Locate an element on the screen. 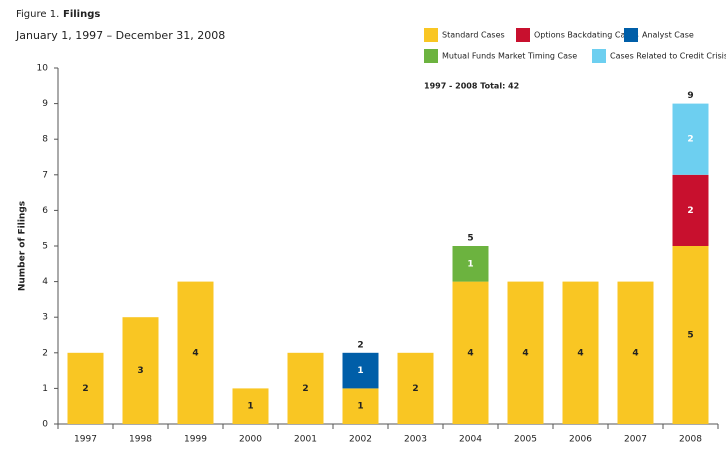 This screenshot has height=452, width=726. y-tick-label: 3 is located at coordinates (45, 318).